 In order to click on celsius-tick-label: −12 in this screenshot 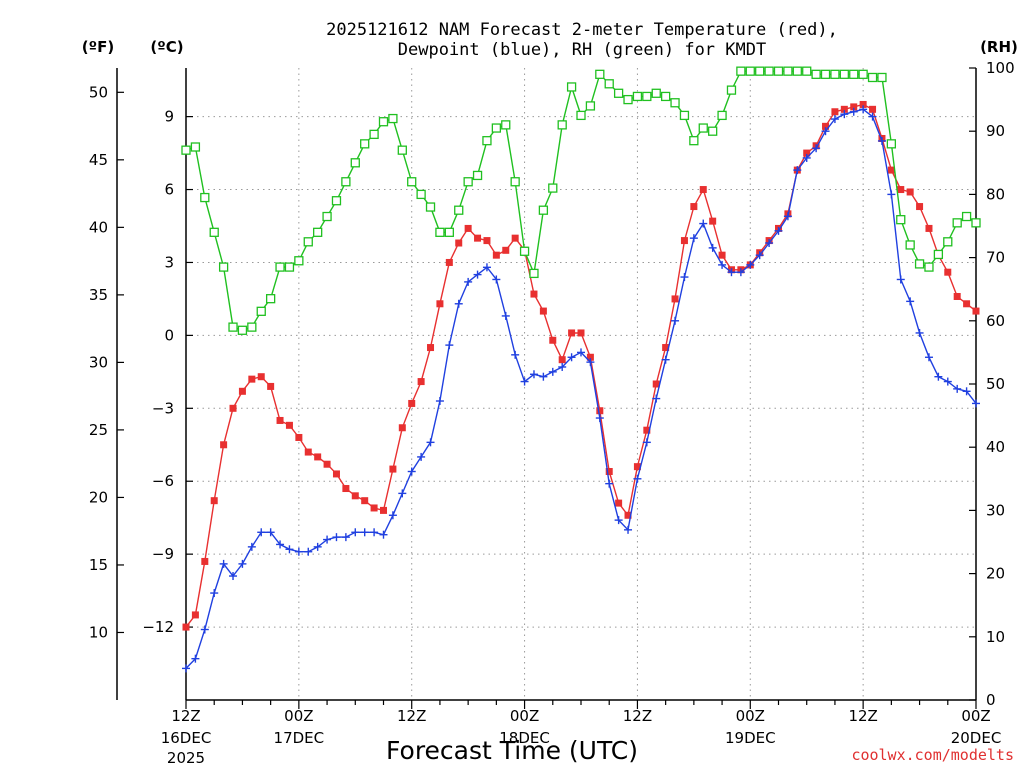, I will do `click(158, 627)`.